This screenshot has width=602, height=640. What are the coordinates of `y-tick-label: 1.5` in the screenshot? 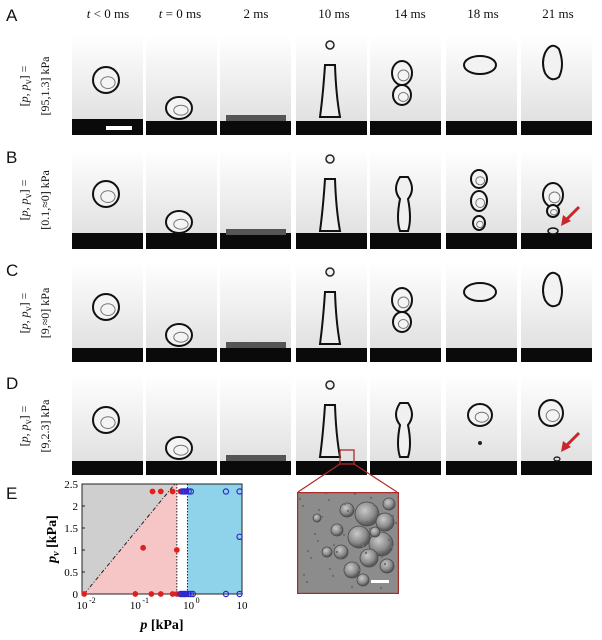 It's located at (71, 529).